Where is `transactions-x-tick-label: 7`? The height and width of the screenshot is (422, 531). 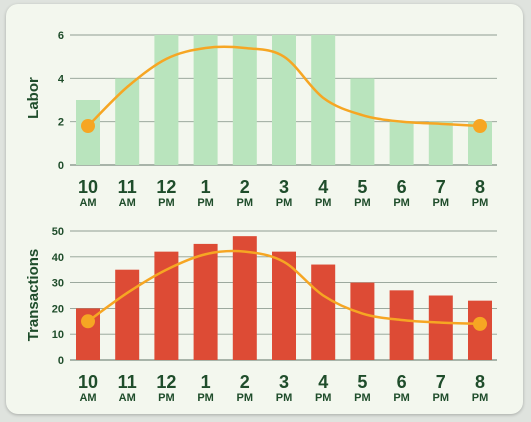 transactions-x-tick-label: 7 is located at coordinates (441, 382).